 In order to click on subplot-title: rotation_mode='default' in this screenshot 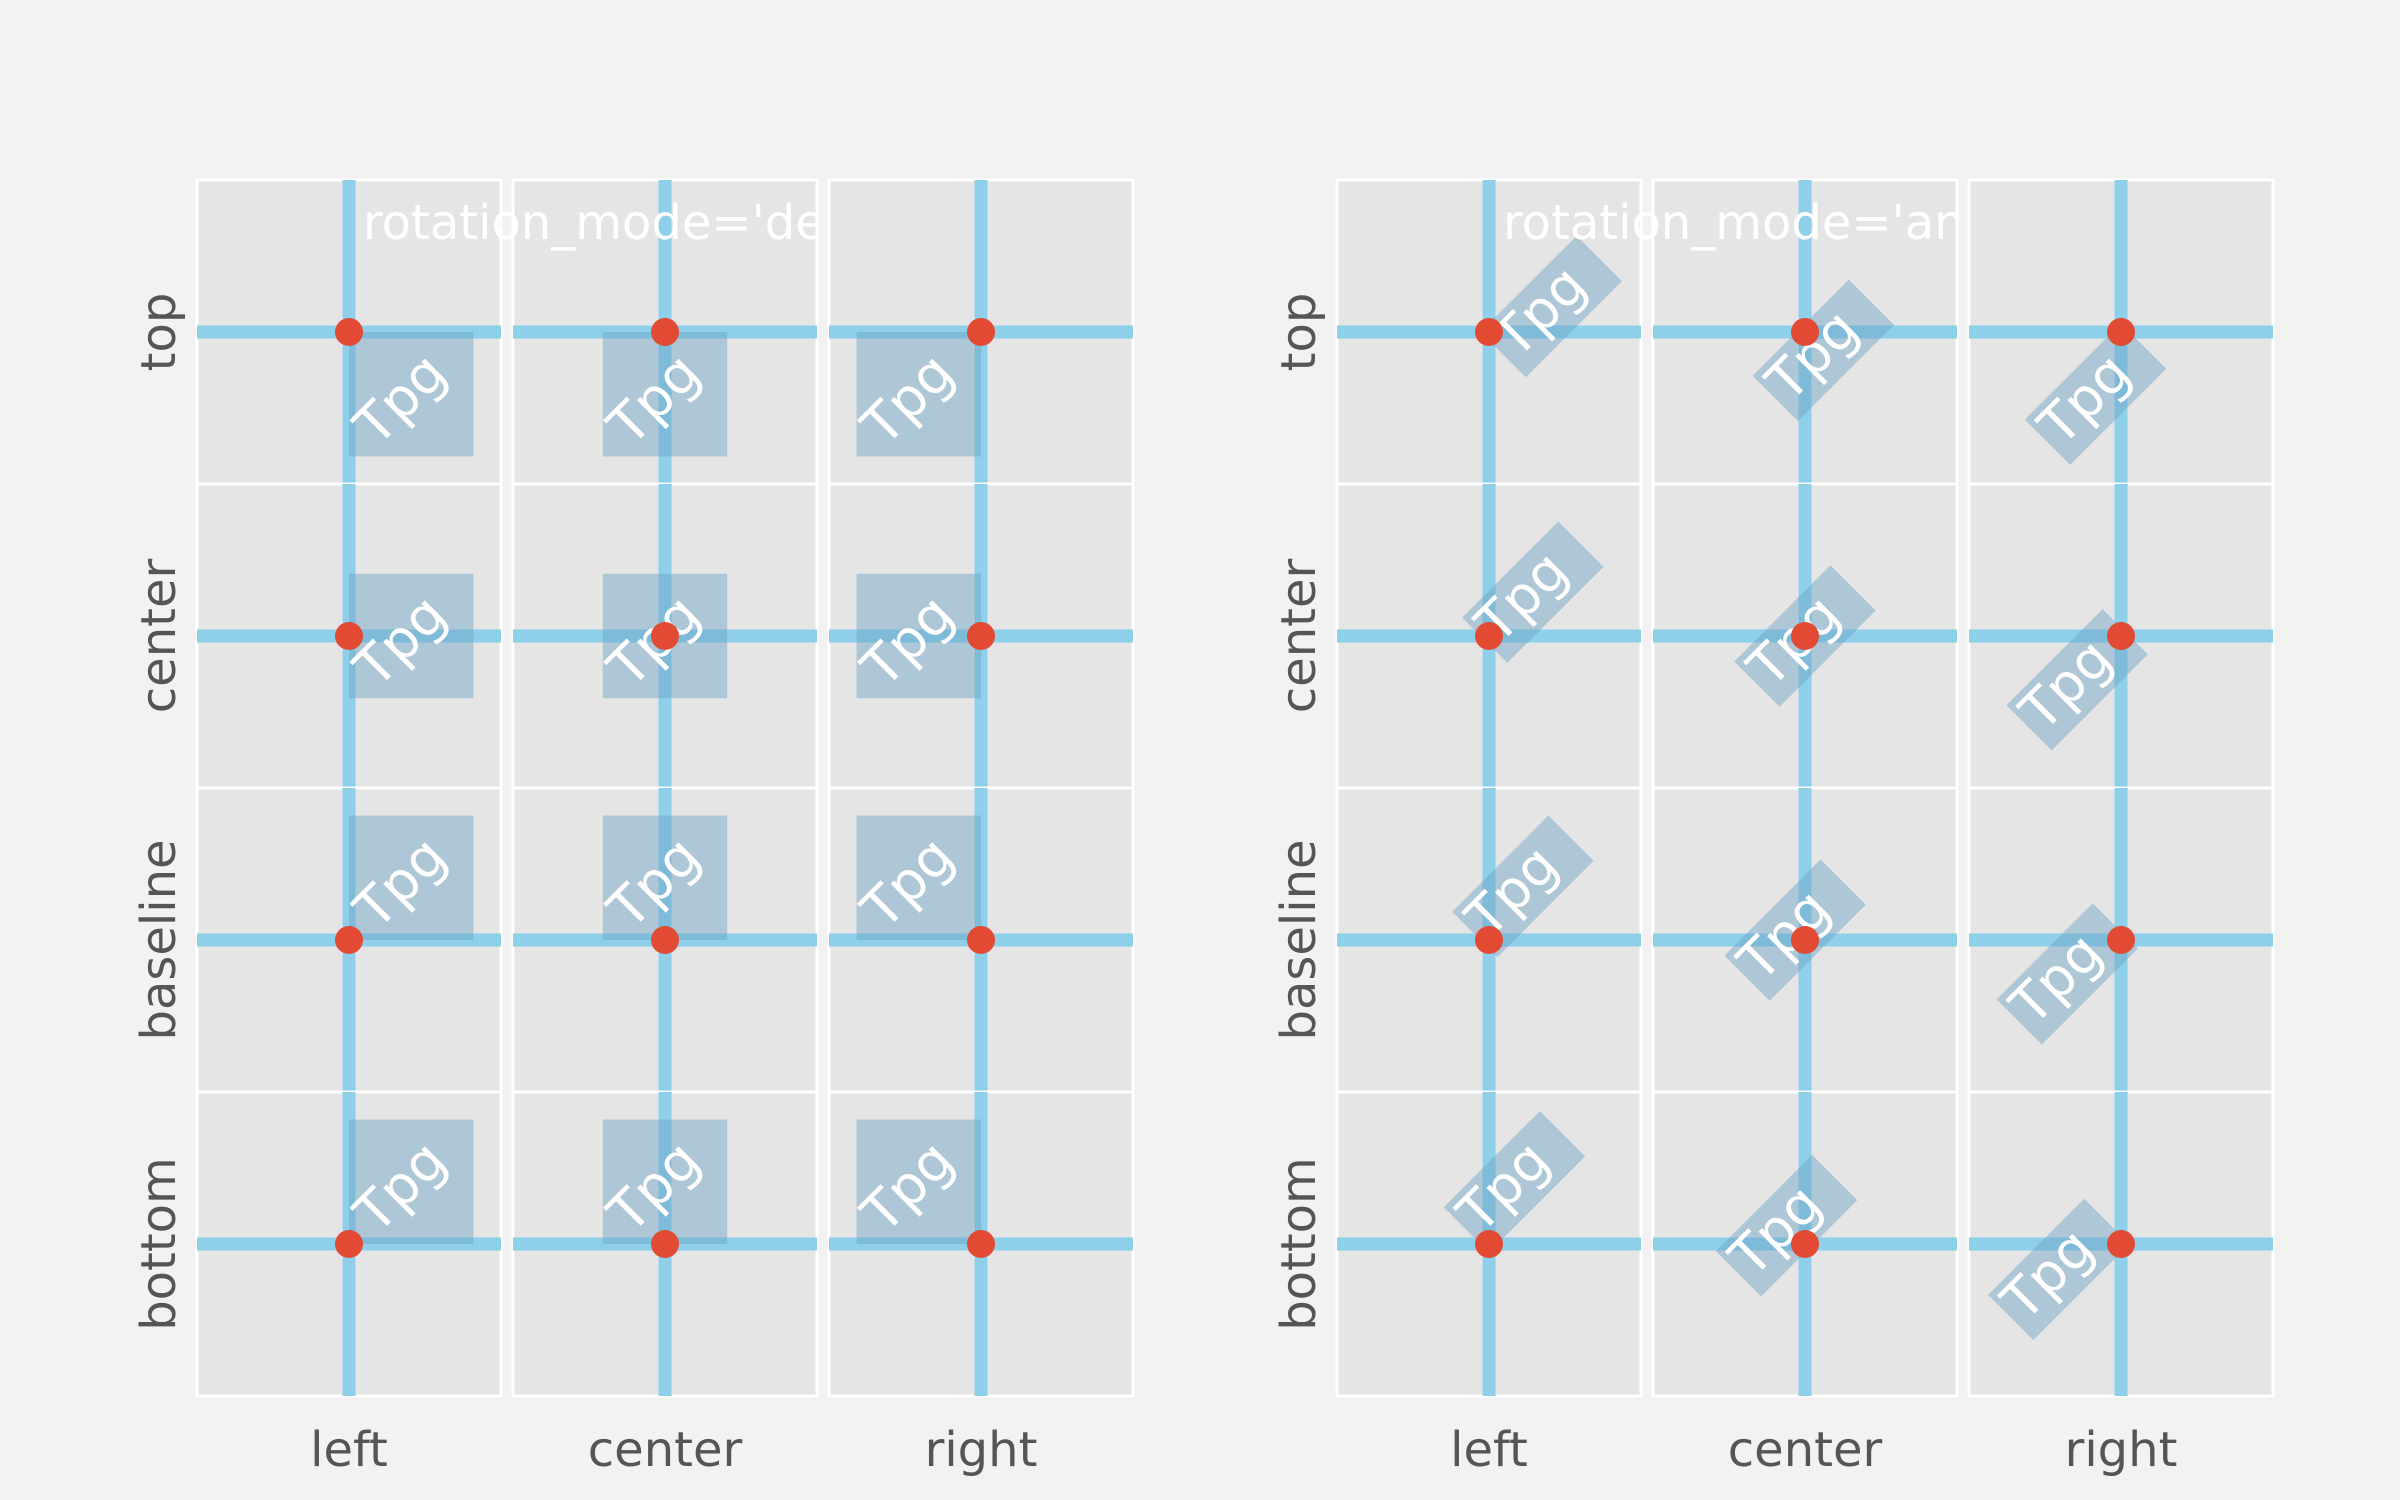, I will do `click(655, 223)`.